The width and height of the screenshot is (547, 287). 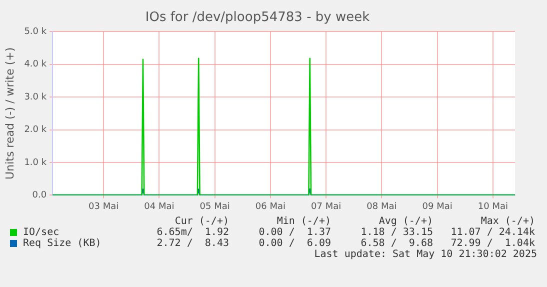 I want to click on text: 6.58 / 9.68, so click(x=396, y=243).